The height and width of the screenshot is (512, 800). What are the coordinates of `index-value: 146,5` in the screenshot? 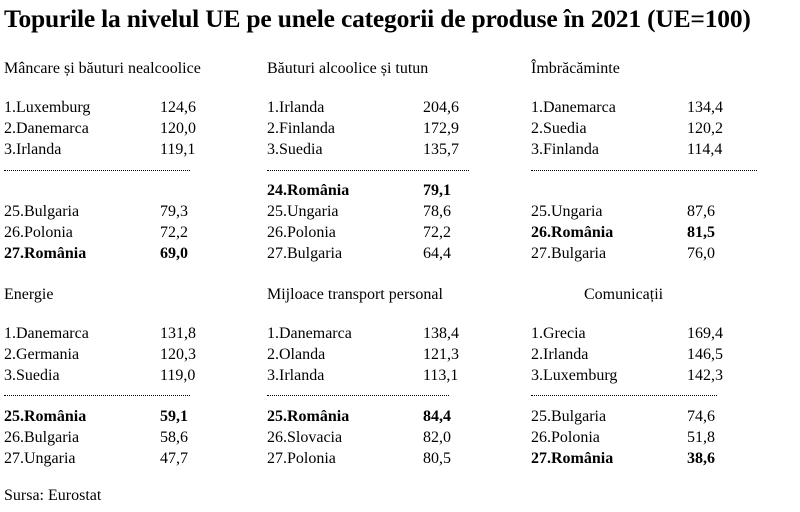 It's located at (705, 354).